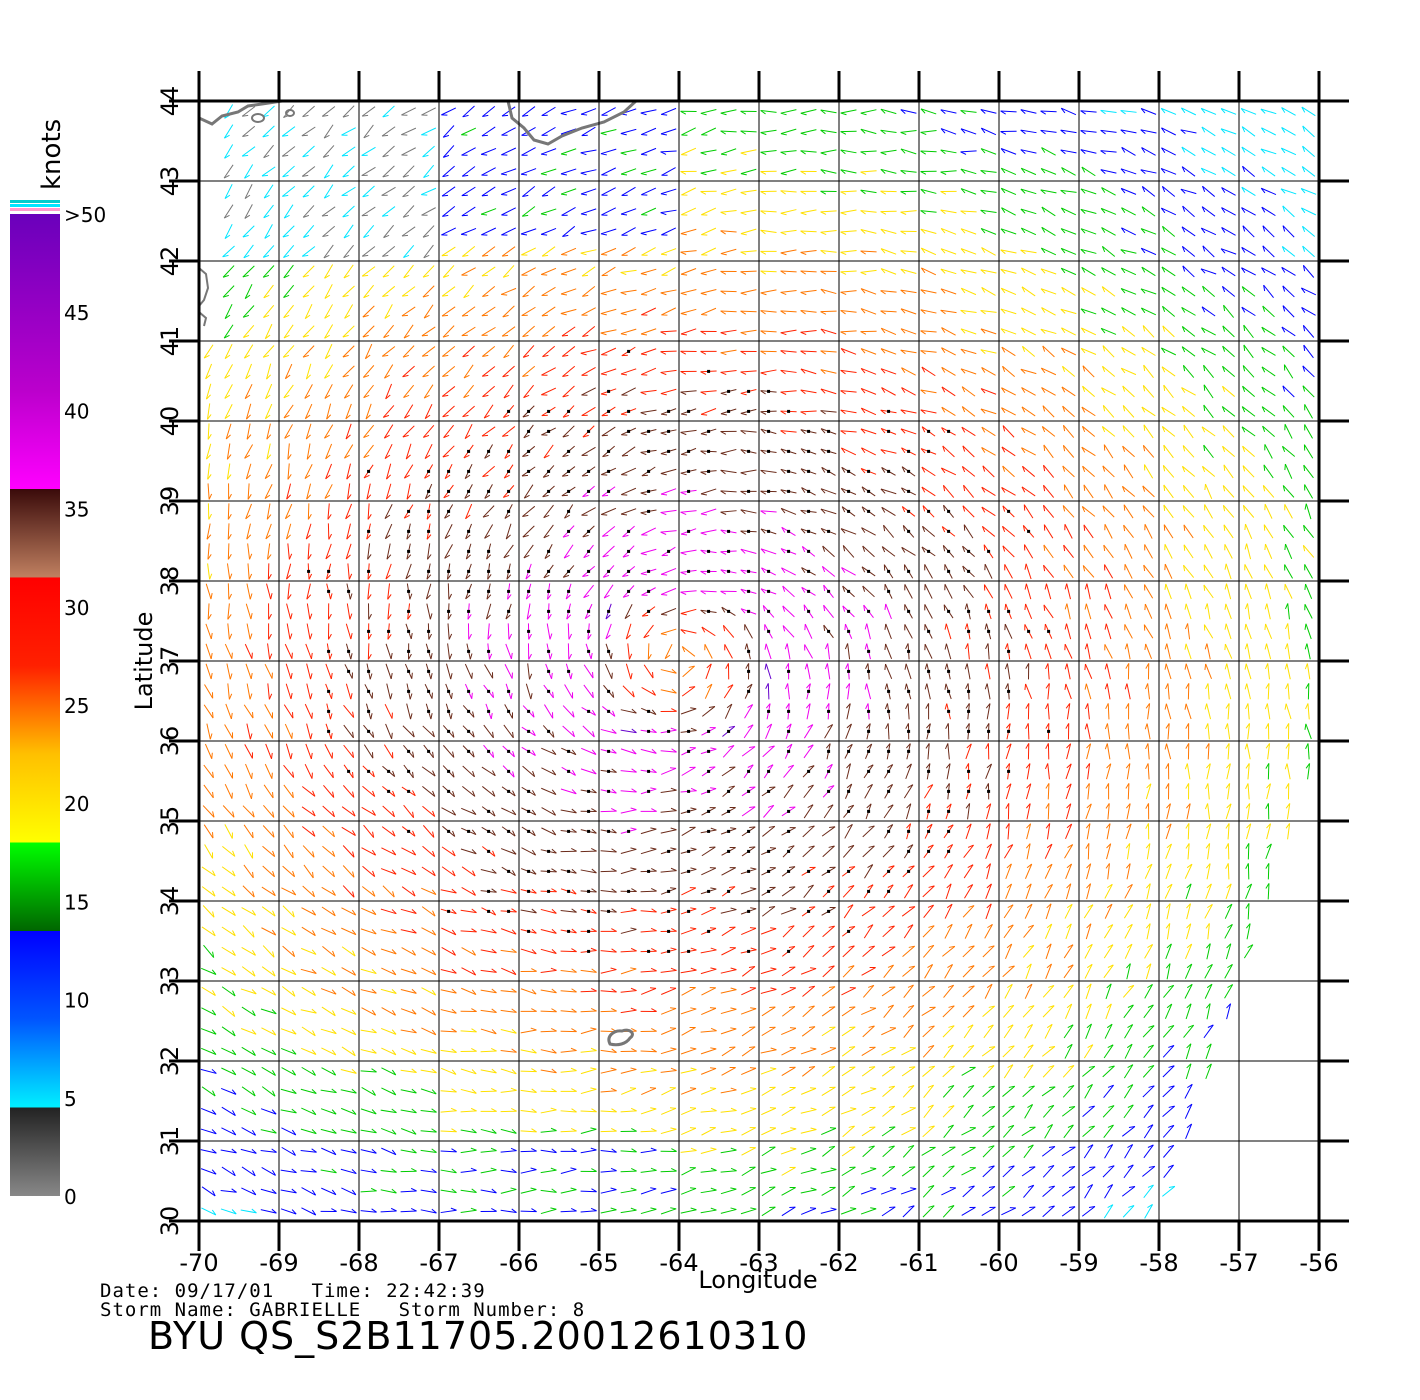 Image resolution: width=1420 pixels, height=1400 pixels. What do you see at coordinates (838, 1263) in the screenshot?
I see `lon-tick-label: -62` at bounding box center [838, 1263].